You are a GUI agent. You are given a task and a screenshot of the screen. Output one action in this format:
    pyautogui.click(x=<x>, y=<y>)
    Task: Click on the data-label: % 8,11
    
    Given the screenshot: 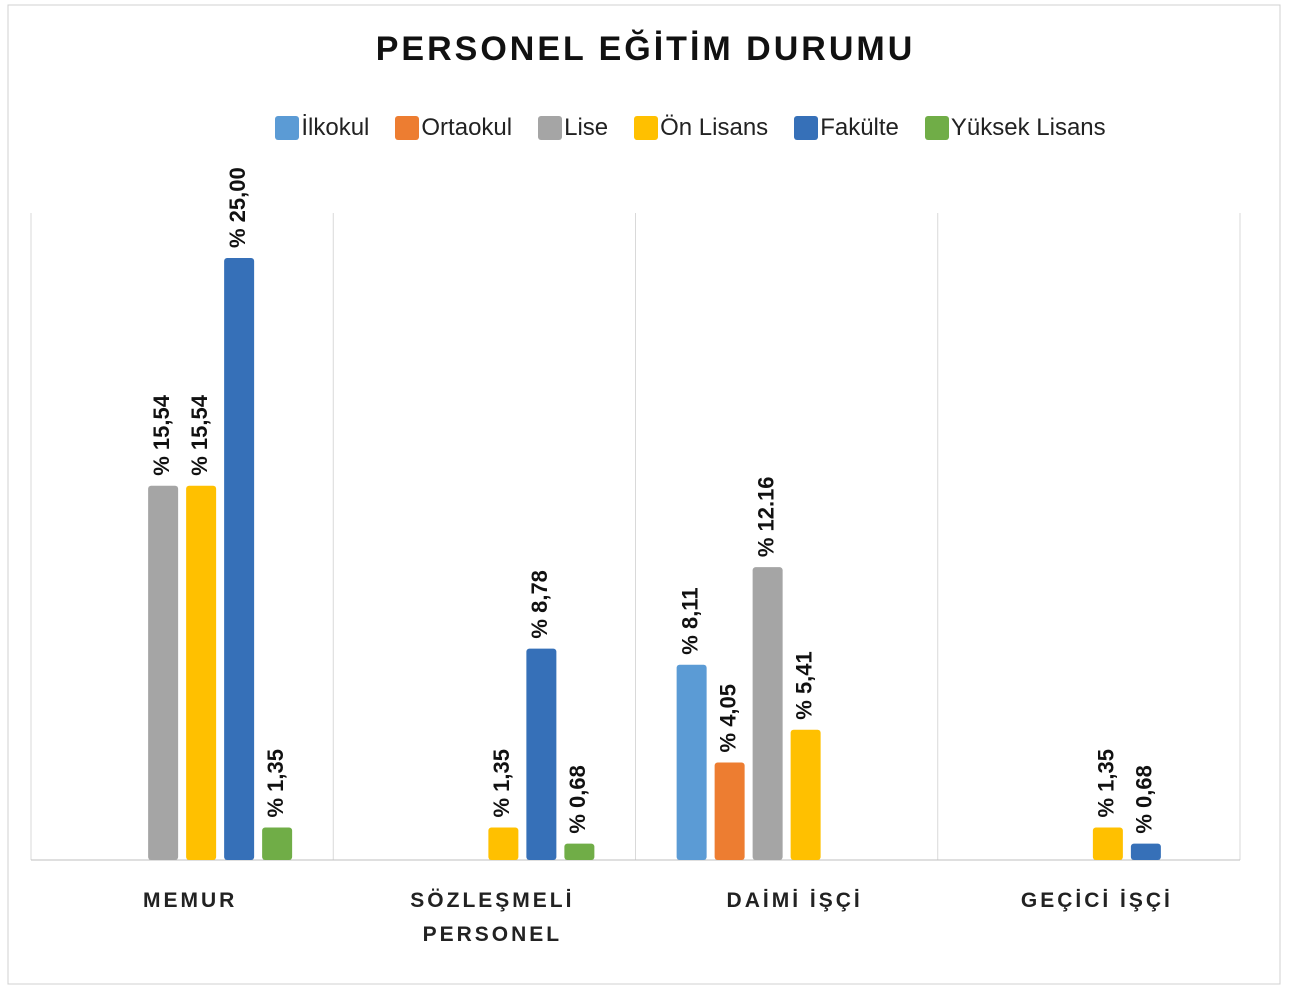 What is the action you would take?
    pyautogui.click(x=689, y=620)
    